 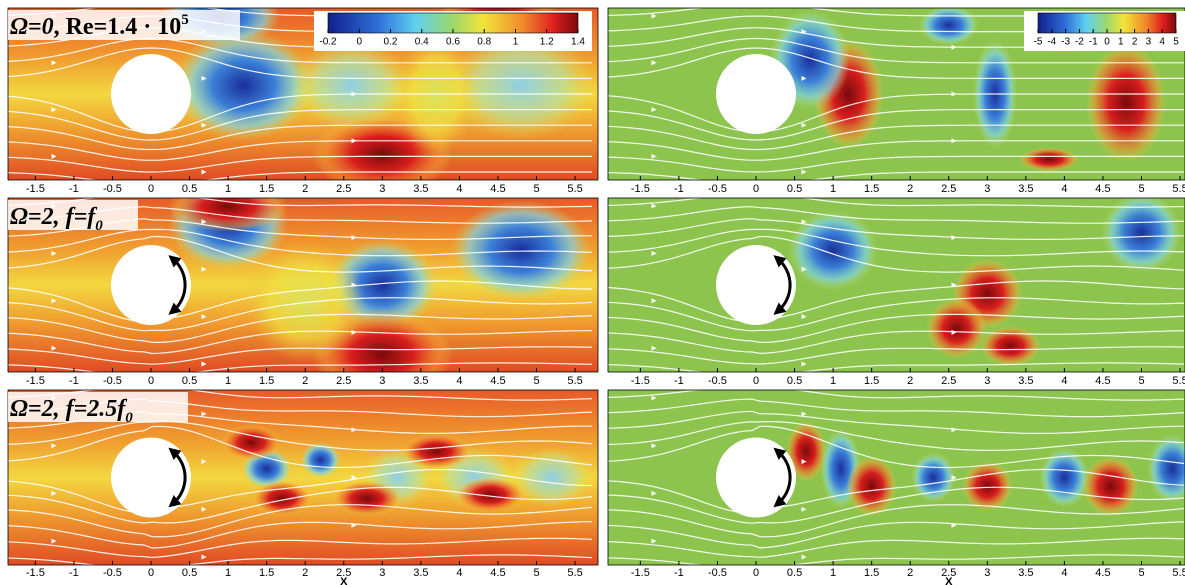 I want to click on flow-panel, so click(x=303, y=477).